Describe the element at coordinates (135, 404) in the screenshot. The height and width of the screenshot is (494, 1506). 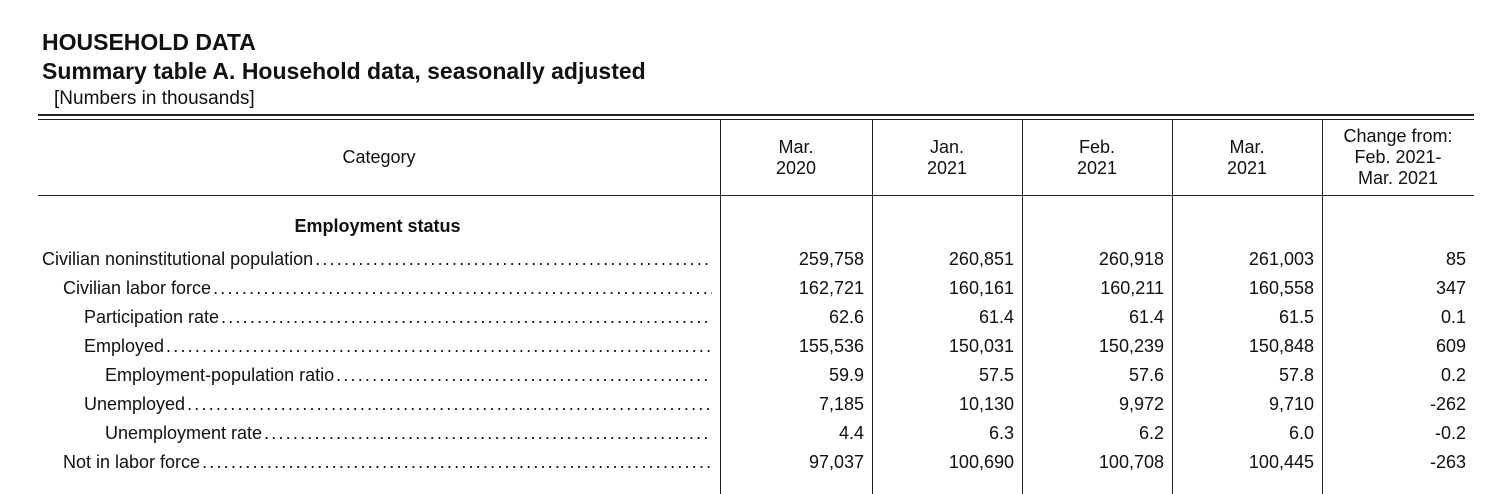
I see `label-text: Unemployed` at that location.